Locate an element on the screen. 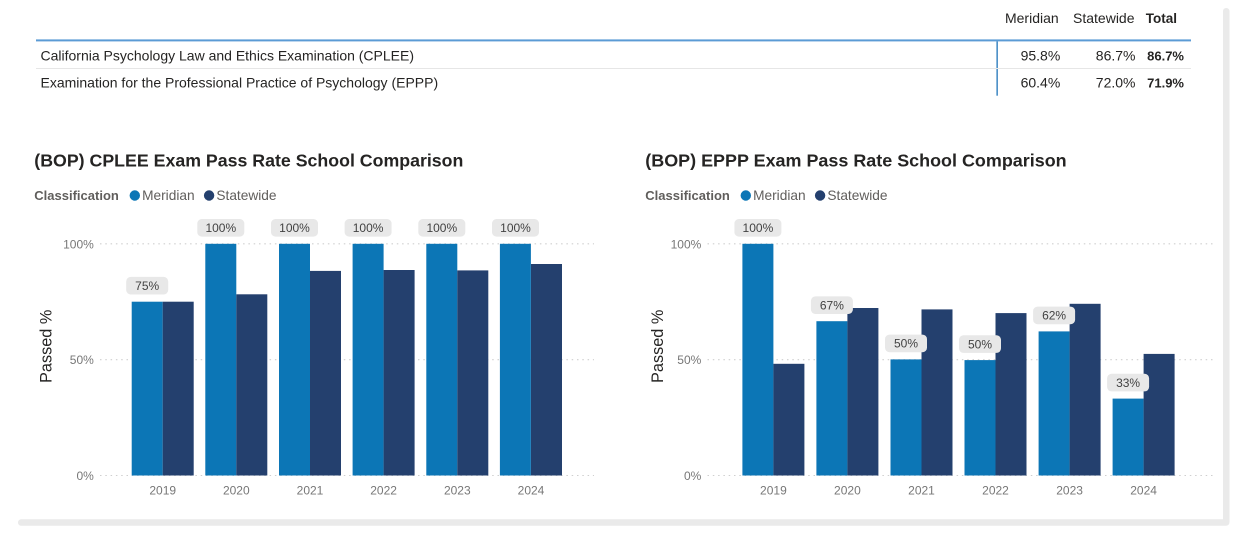  svg-text: 62% is located at coordinates (1054, 316).